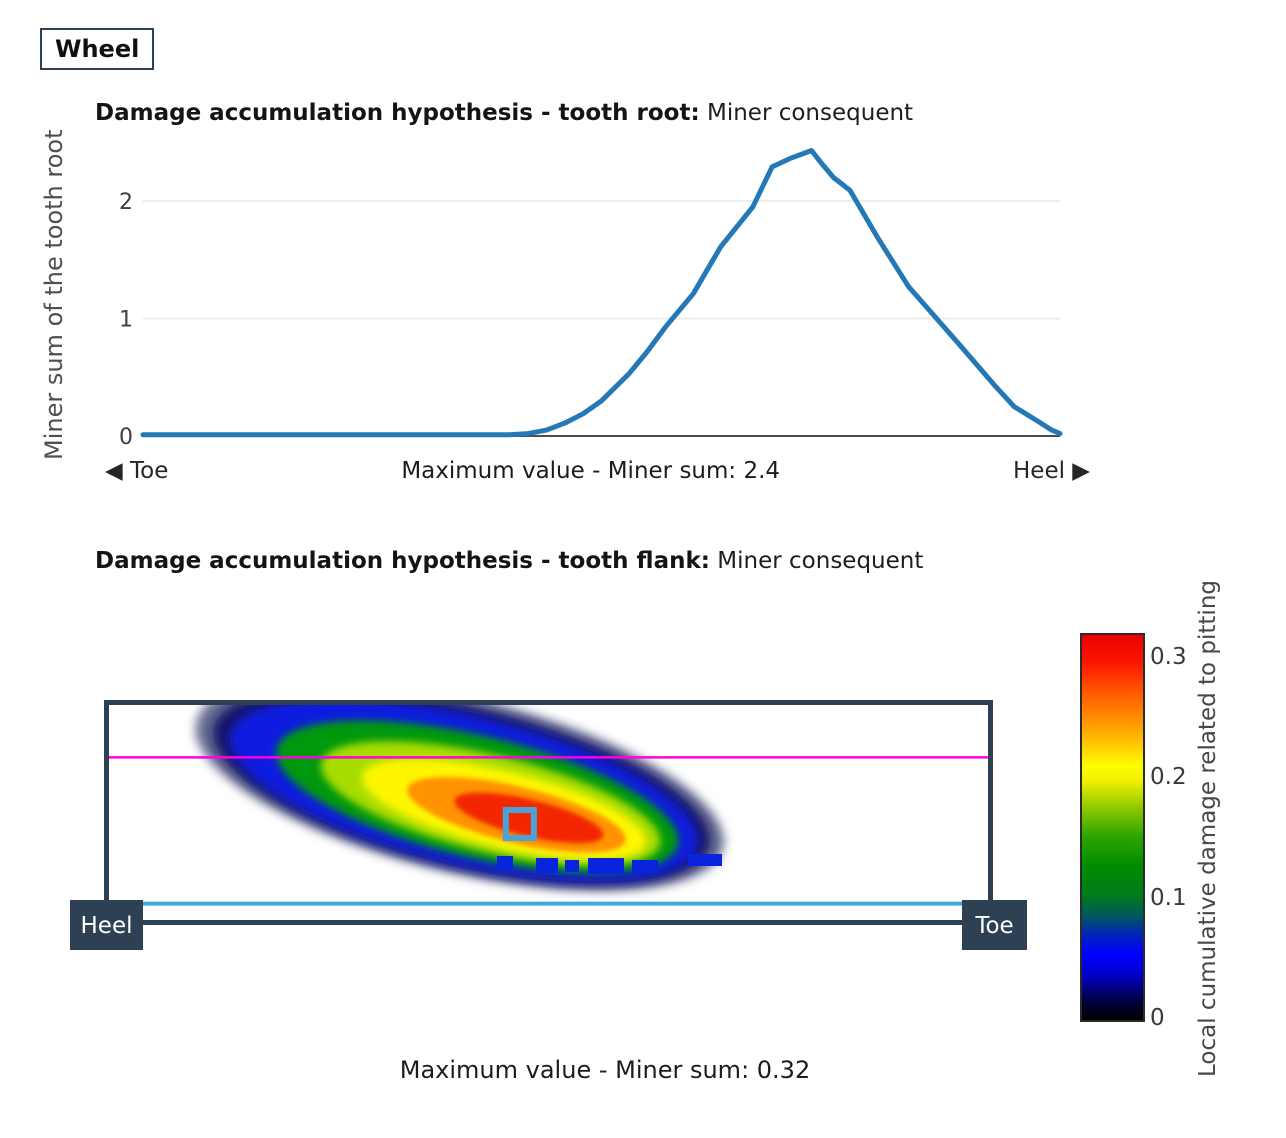 The width and height of the screenshot is (1286, 1138). I want to click on y-tick-label: 1, so click(126, 320).